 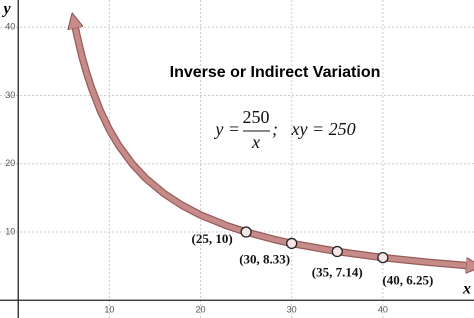 I want to click on x-tick-label: 20, so click(x=201, y=310).